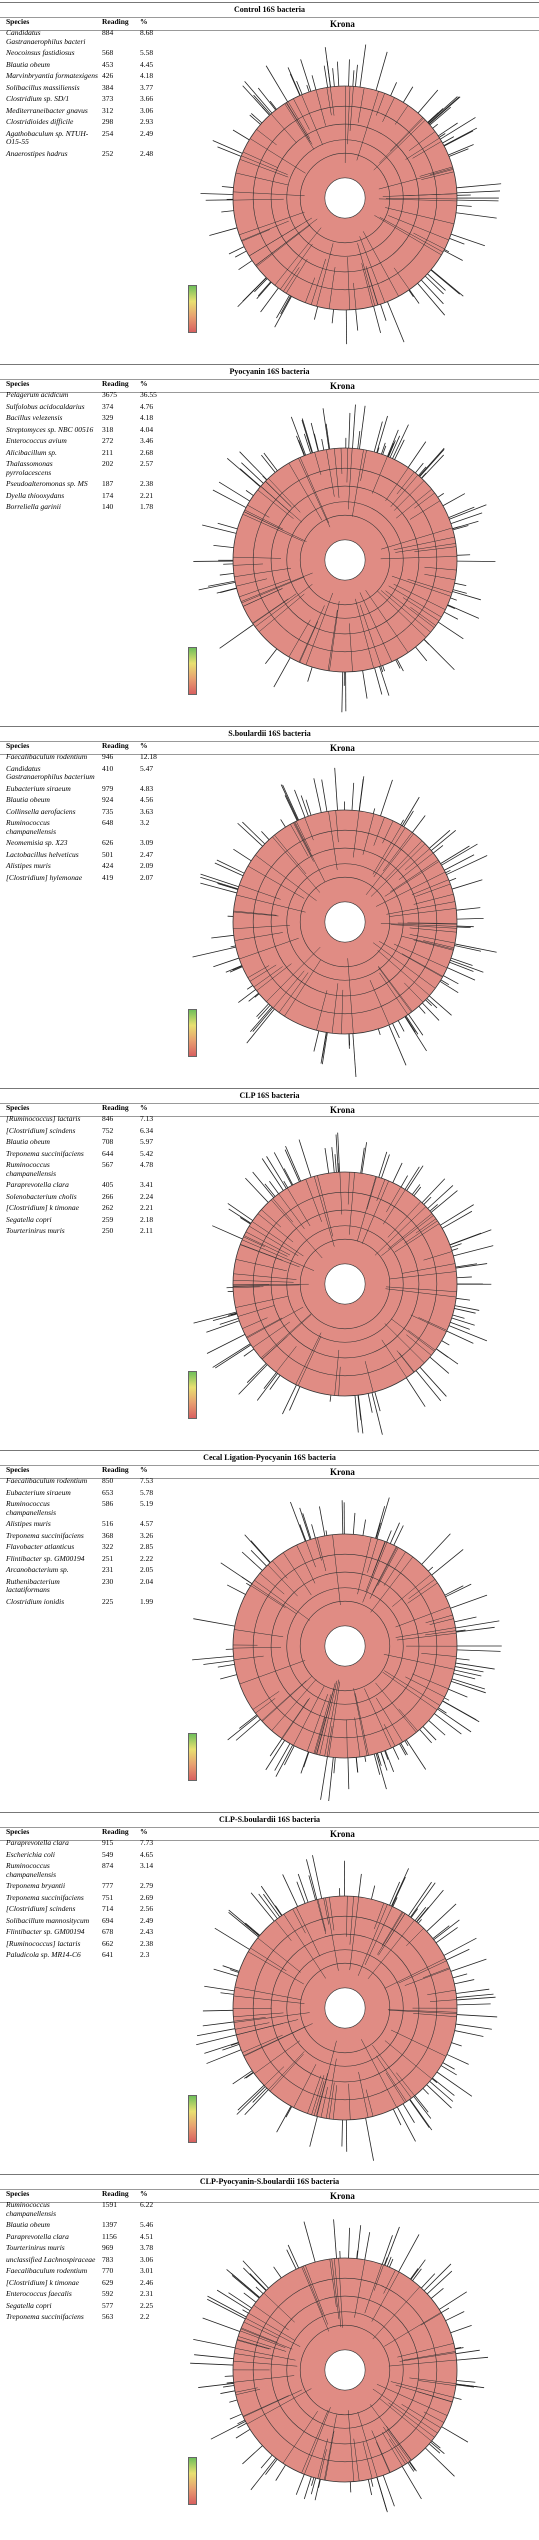  I want to click on table-cell: 140, so click(108, 506).